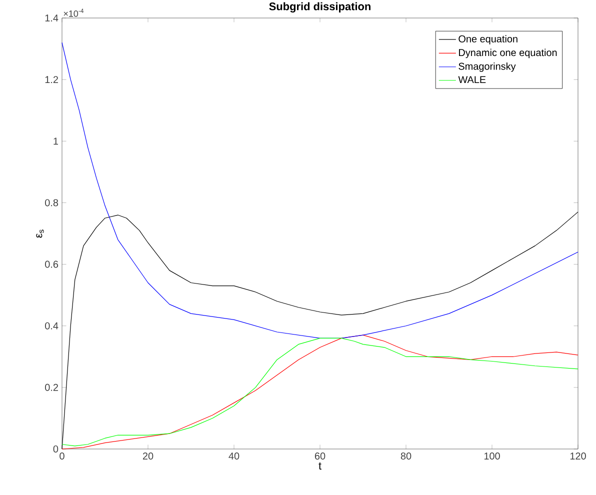  What do you see at coordinates (74, 12) in the screenshot?
I see `text: ×10$^{-4}$` at bounding box center [74, 12].